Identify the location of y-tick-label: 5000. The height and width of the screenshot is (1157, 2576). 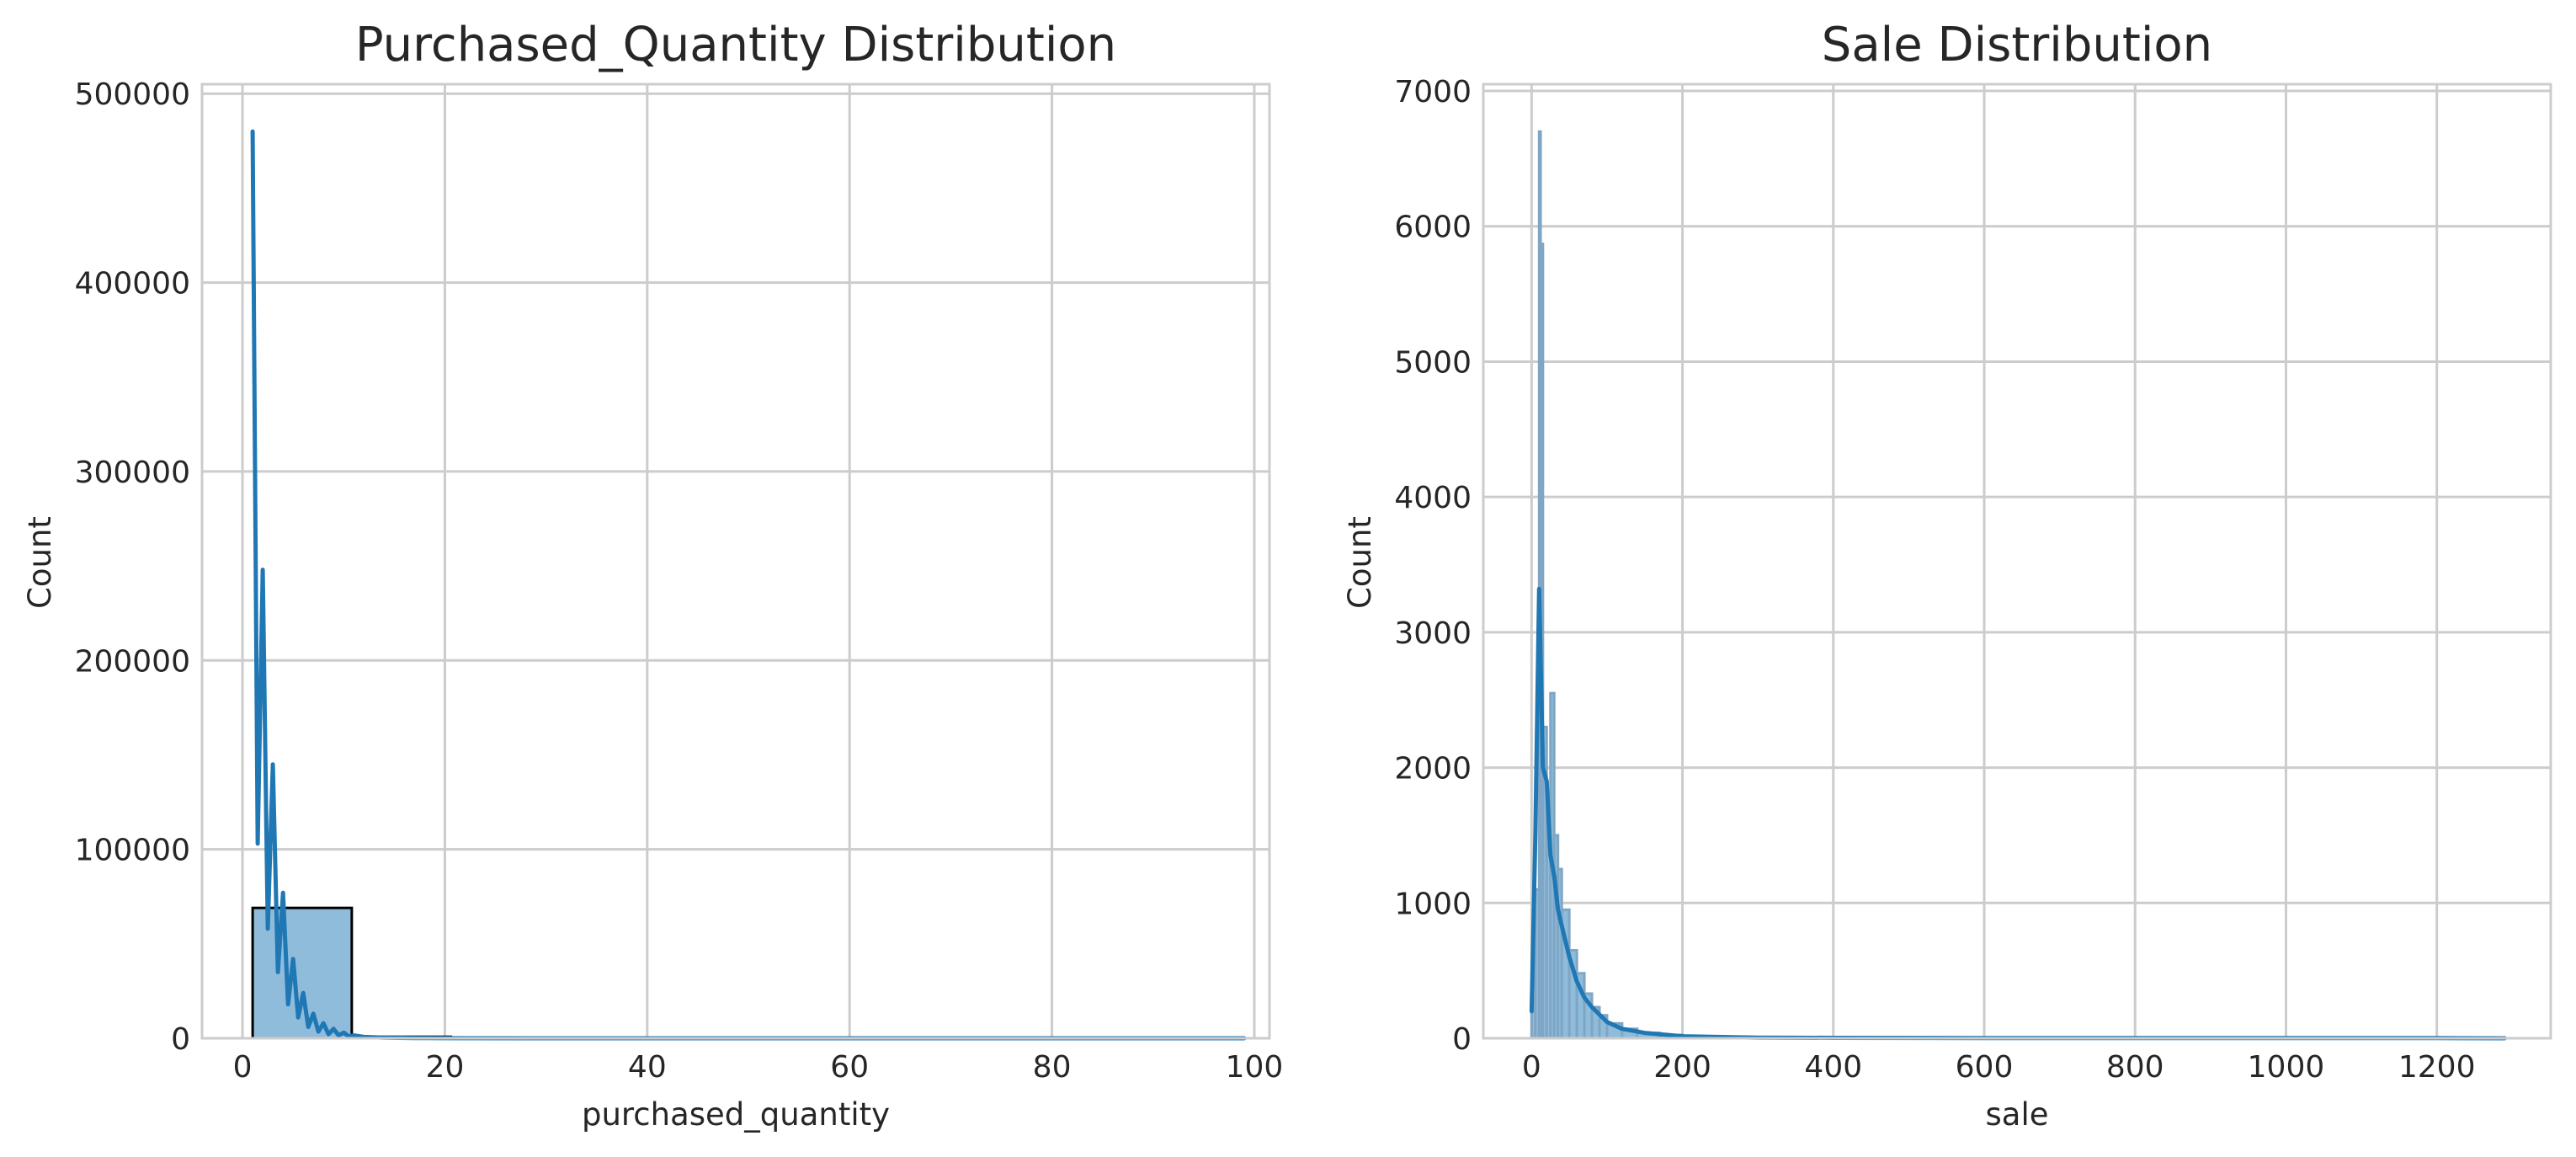
(1433, 362).